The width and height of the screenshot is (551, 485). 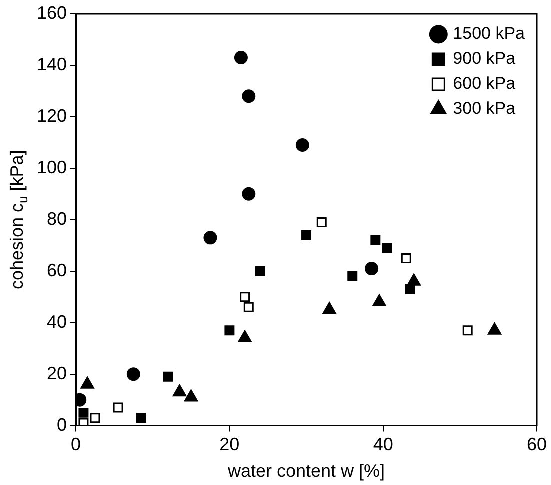 I want to click on y-tick-label: 80, so click(x=57, y=218).